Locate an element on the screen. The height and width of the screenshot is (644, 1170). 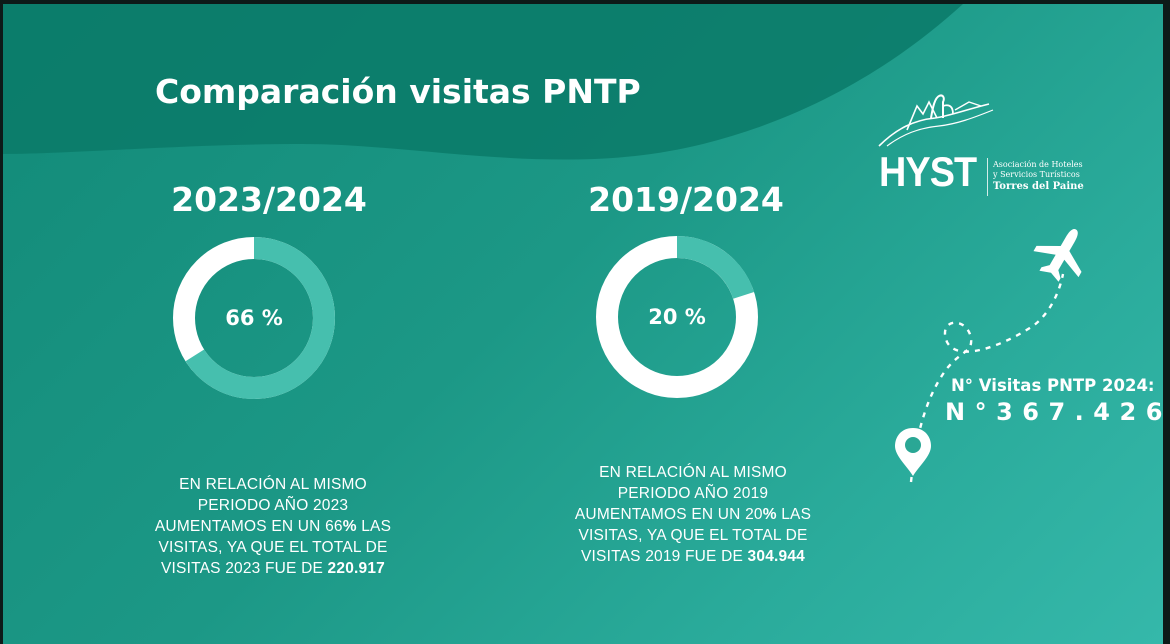
description-1-line3b: % is located at coordinates (349, 526).